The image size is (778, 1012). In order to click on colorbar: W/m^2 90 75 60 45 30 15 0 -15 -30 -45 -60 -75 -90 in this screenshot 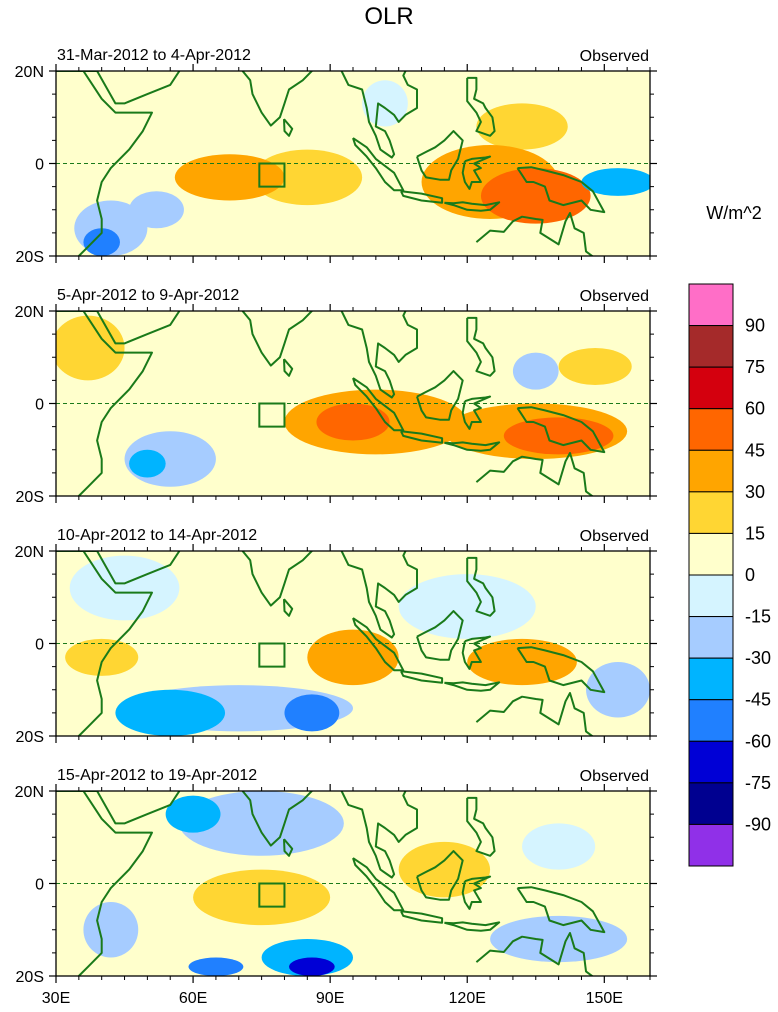, I will do `click(729, 535)`.